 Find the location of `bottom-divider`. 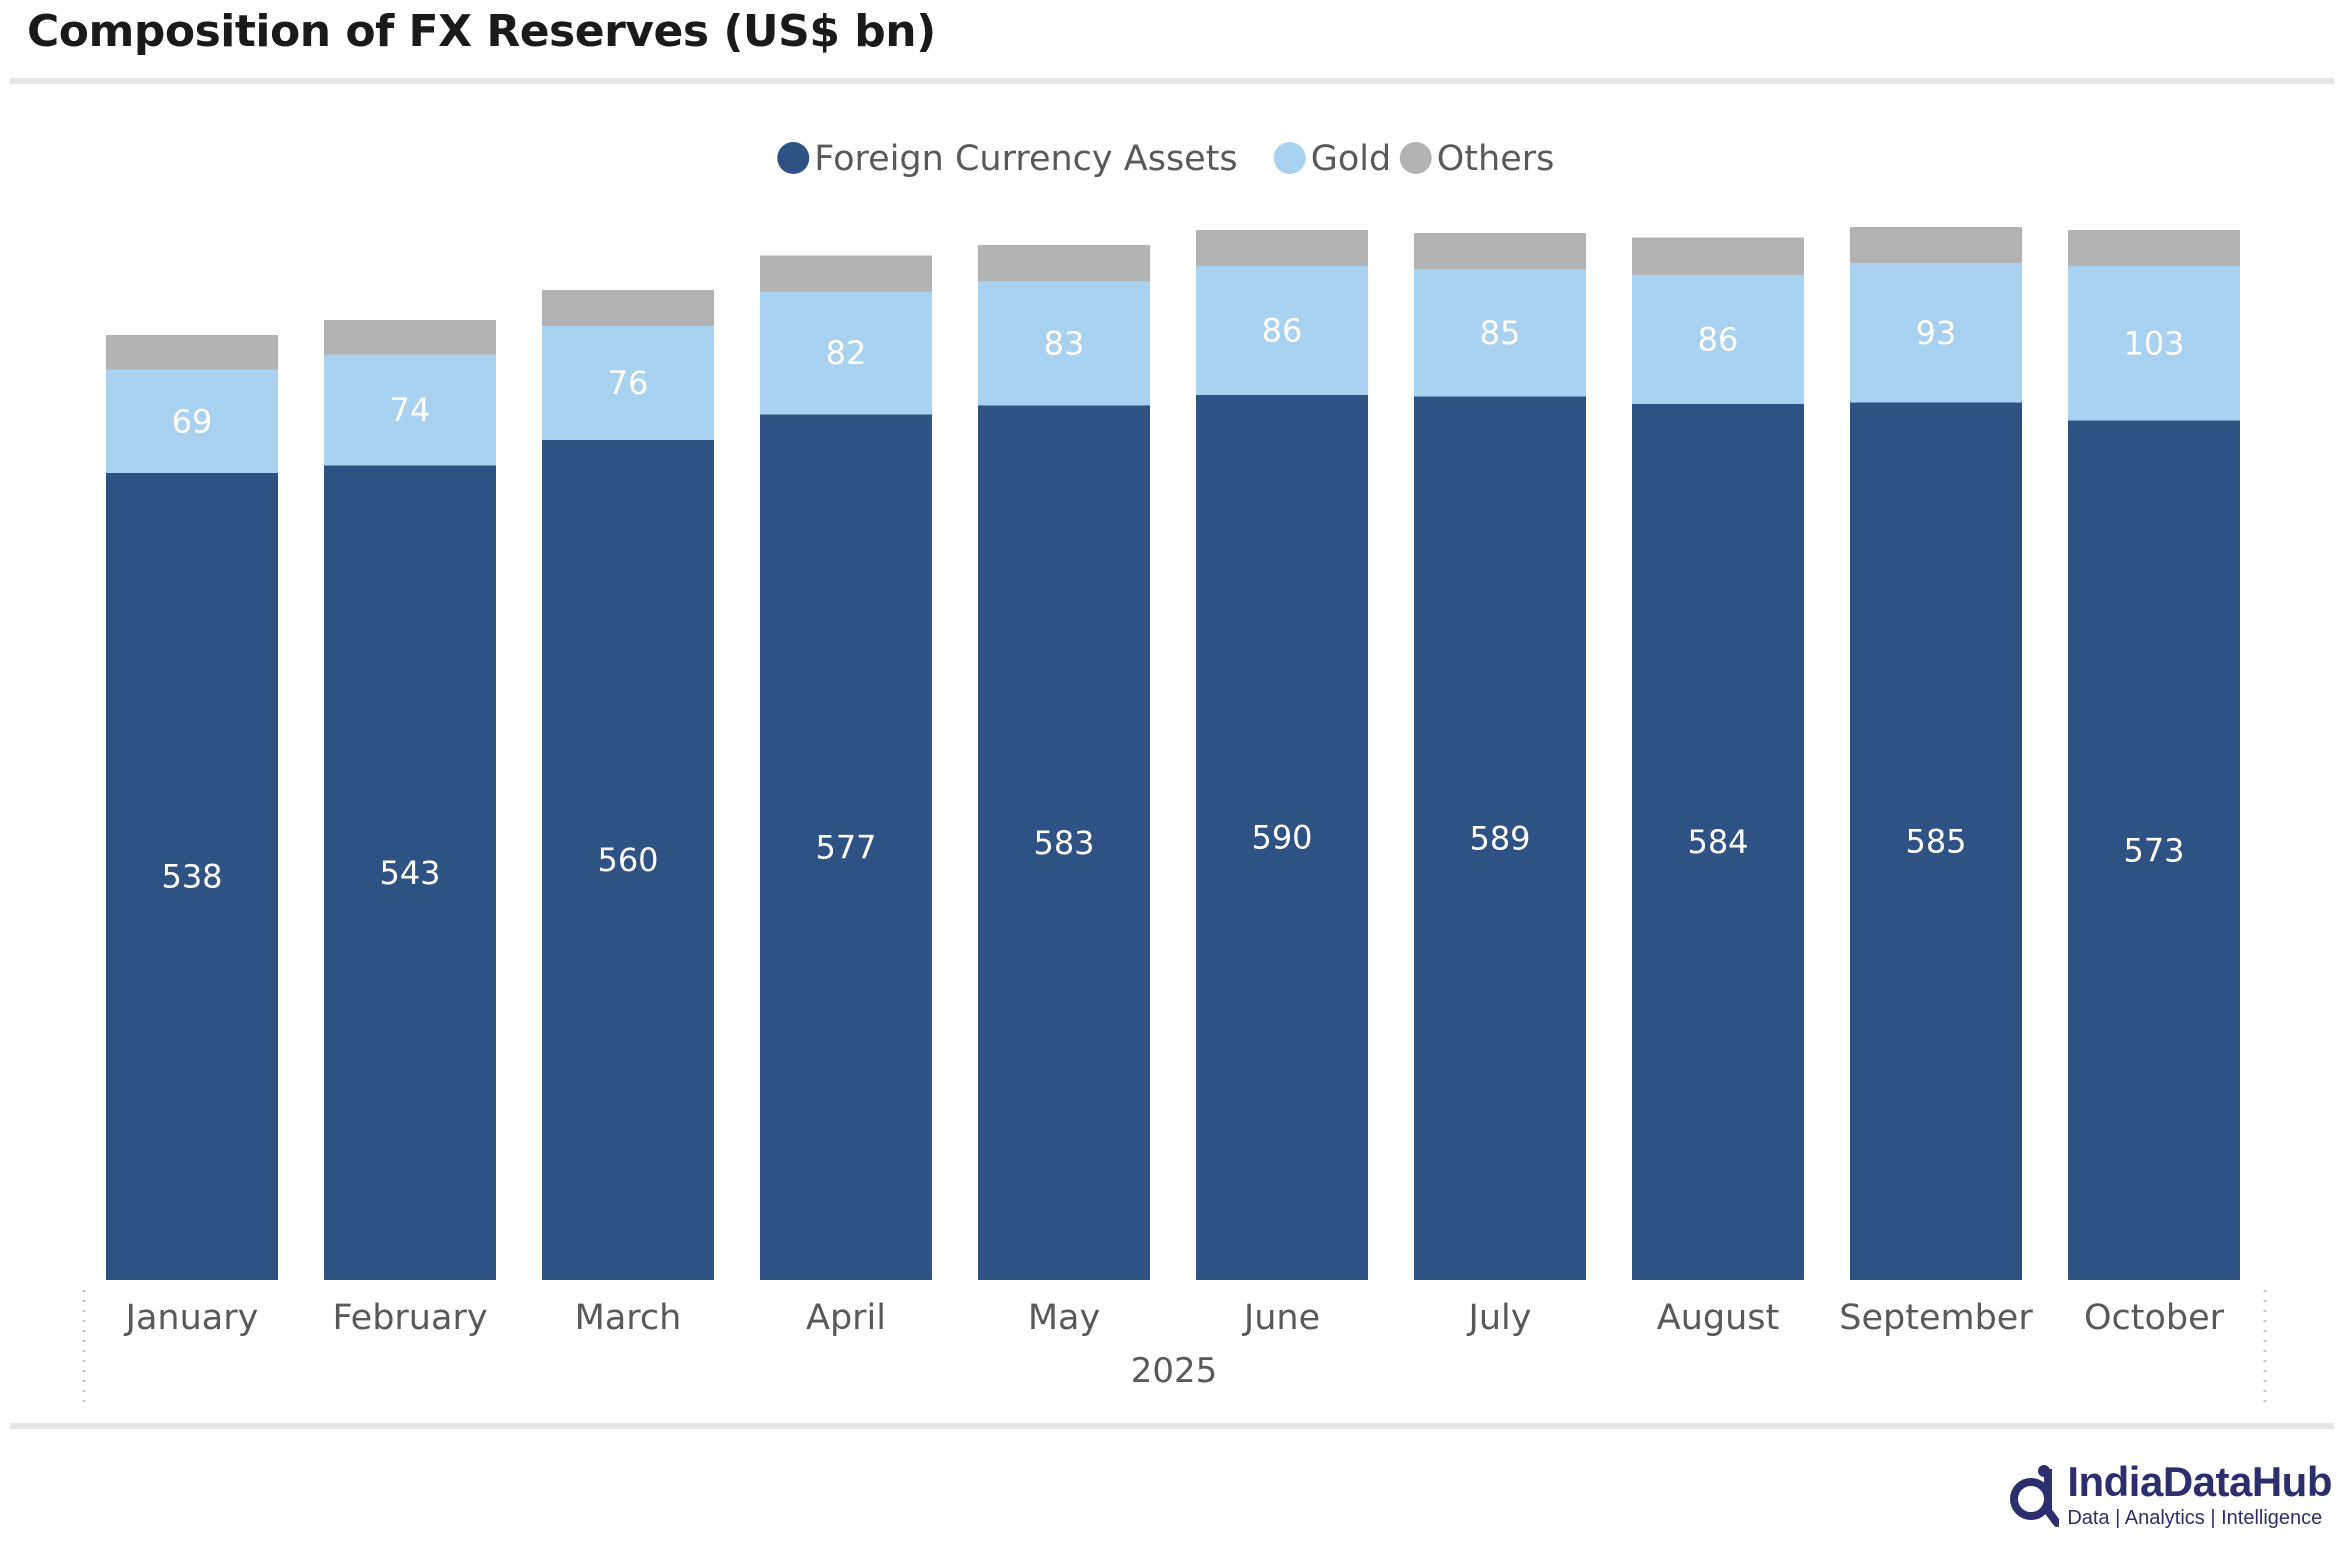

bottom-divider is located at coordinates (1172, 1426).